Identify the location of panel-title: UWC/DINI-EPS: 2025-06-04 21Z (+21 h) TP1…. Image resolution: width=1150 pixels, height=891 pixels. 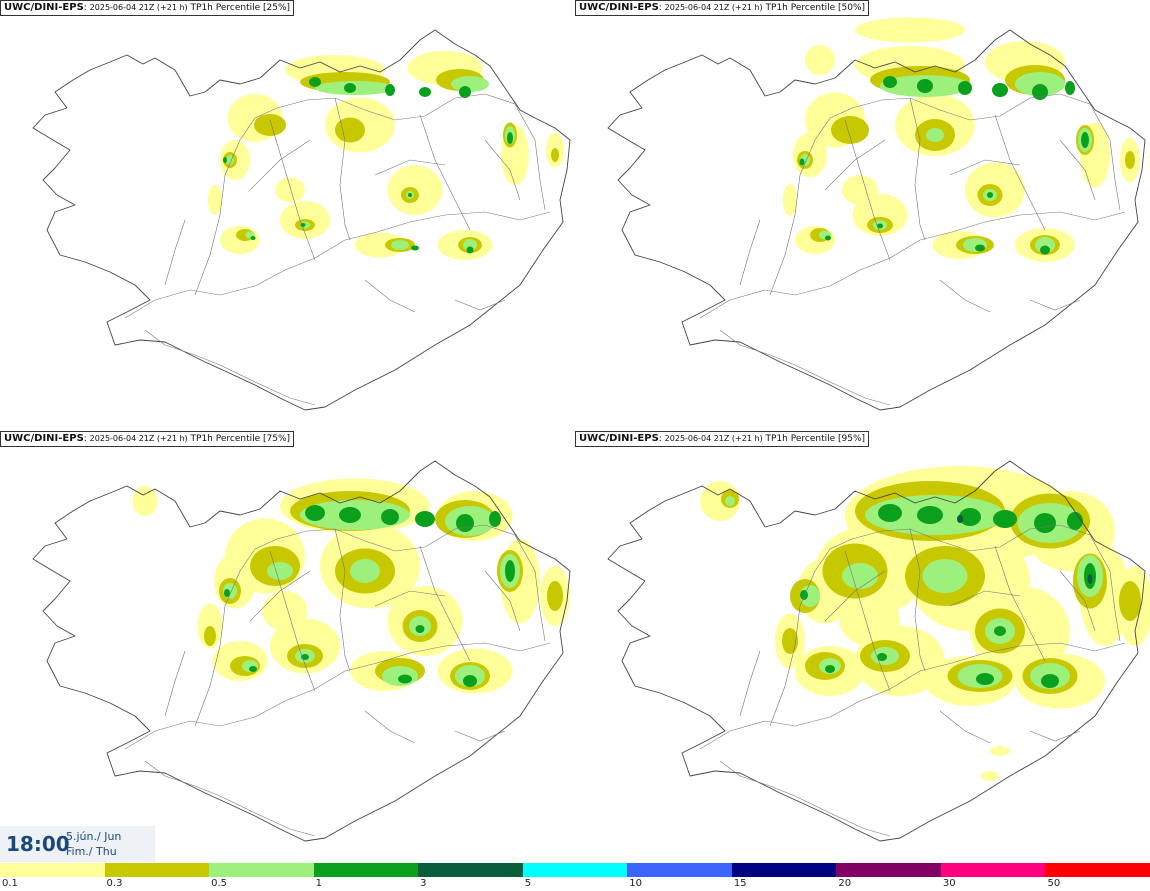
(147, 8).